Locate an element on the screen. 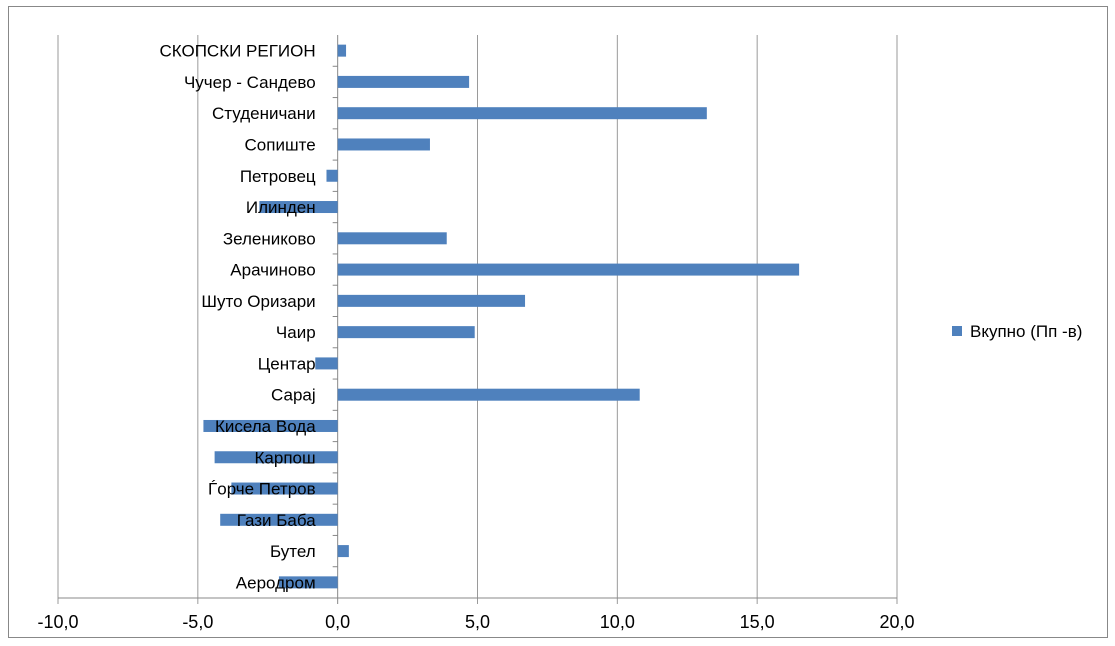 This screenshot has width=1115, height=646. category-label: Шуто Оризари is located at coordinates (258, 301).